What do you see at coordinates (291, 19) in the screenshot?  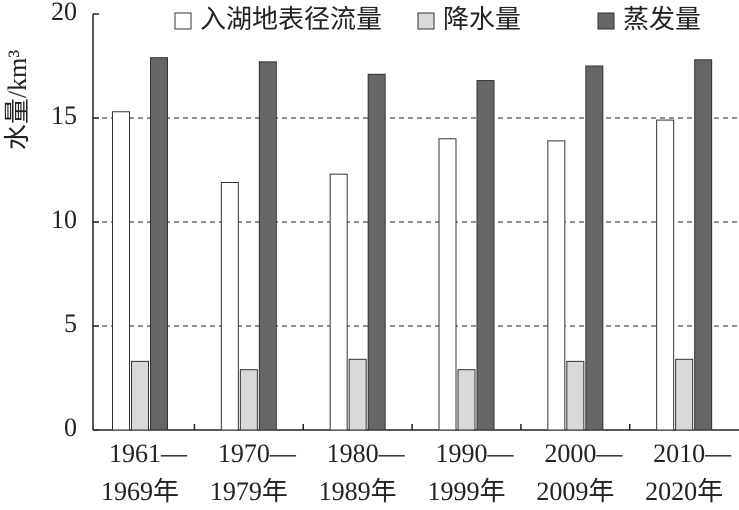 I see `legend-label: 入湖地表径流量` at bounding box center [291, 19].